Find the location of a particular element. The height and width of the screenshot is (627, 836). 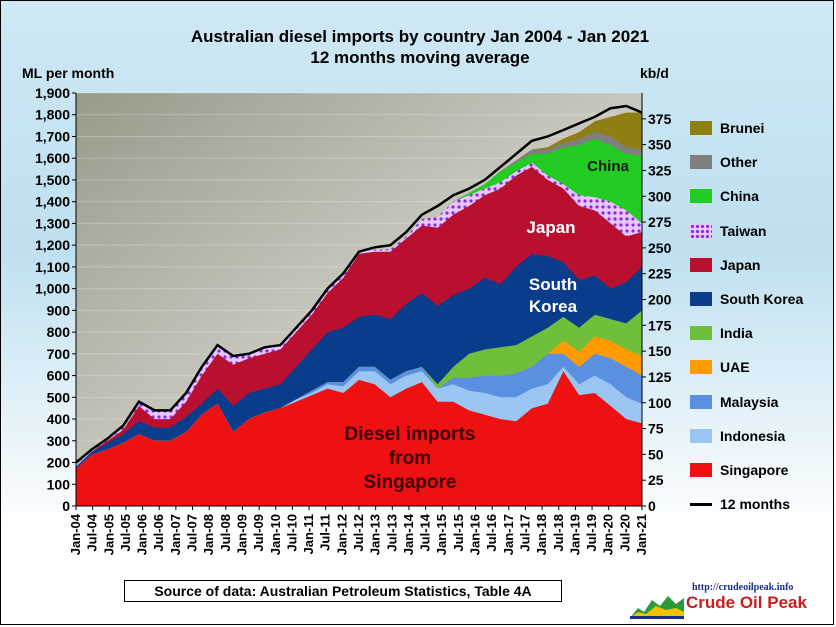

y-tick-label: 500 is located at coordinates (59, 397).